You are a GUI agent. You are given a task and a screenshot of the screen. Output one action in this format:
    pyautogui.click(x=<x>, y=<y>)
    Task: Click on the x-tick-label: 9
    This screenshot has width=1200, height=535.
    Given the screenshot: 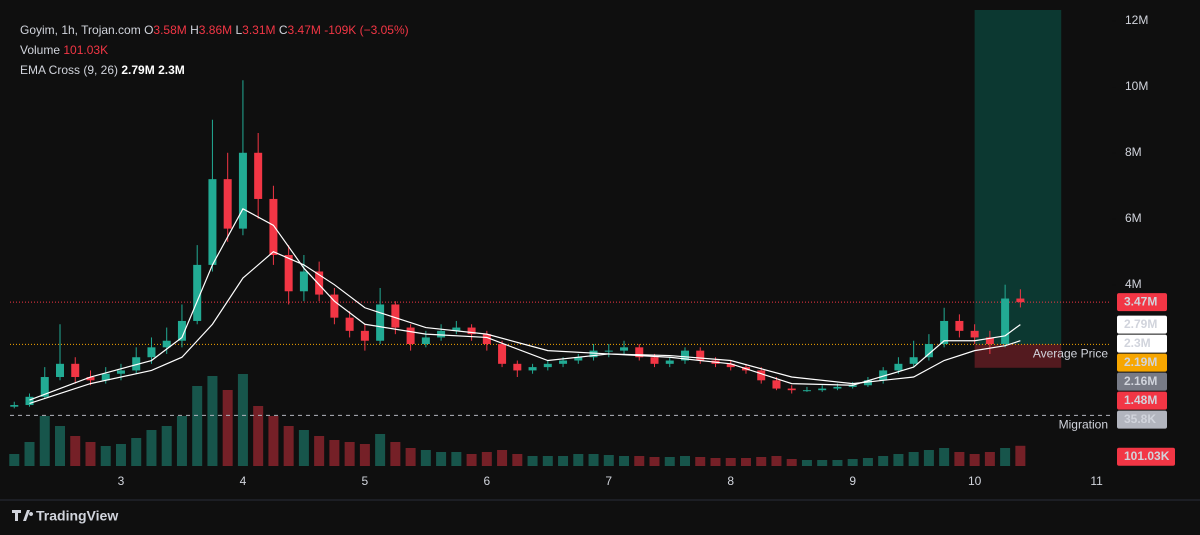 What is the action you would take?
    pyautogui.click(x=852, y=481)
    